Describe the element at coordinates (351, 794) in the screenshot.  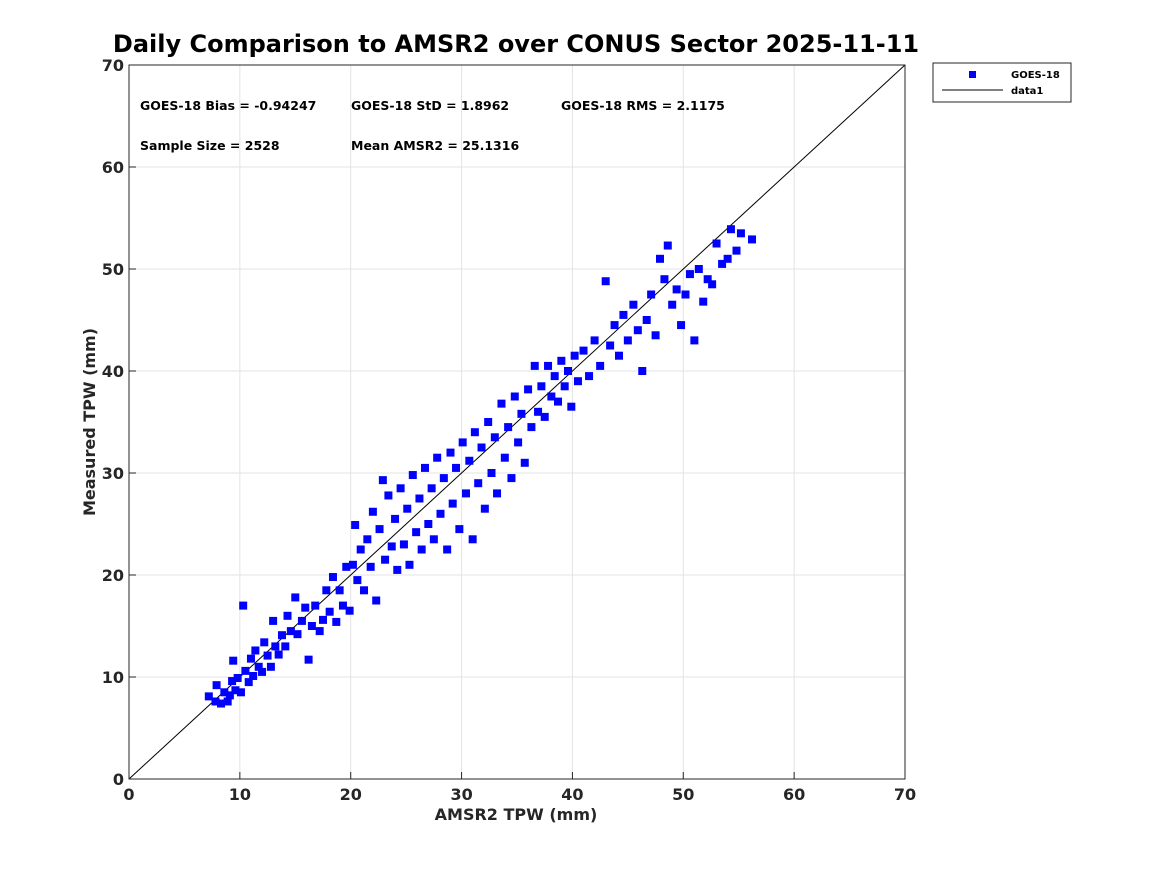
I see `x-tick-label: 20` at that location.